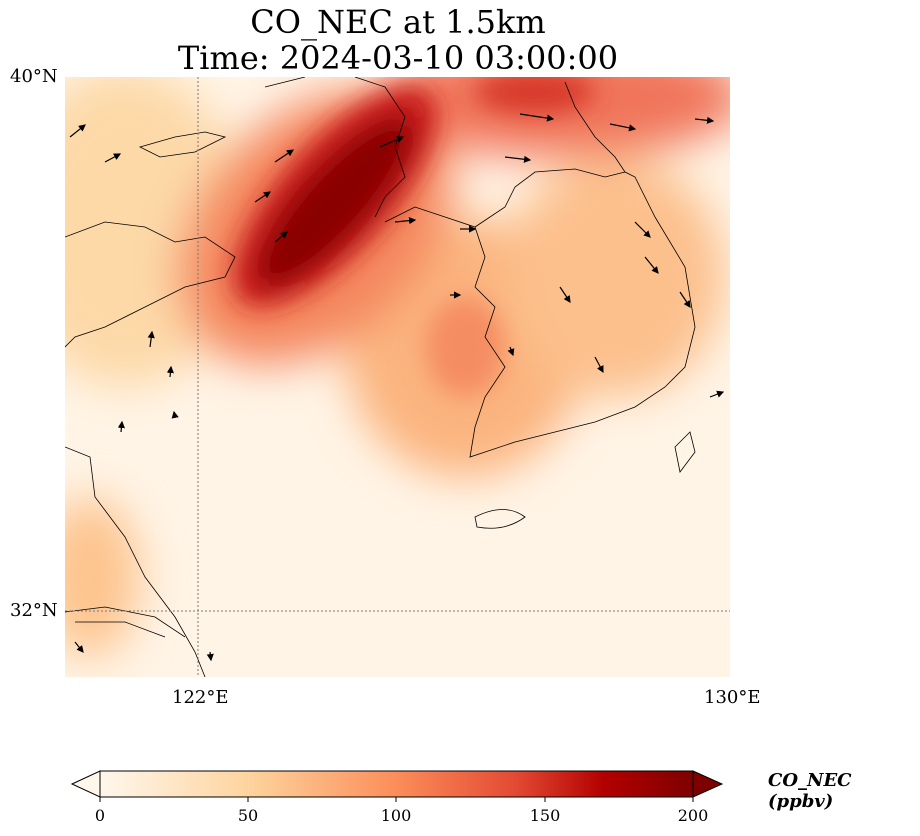 This screenshot has height=836, width=920. I want to click on colorbar-gradient, so click(396, 784).